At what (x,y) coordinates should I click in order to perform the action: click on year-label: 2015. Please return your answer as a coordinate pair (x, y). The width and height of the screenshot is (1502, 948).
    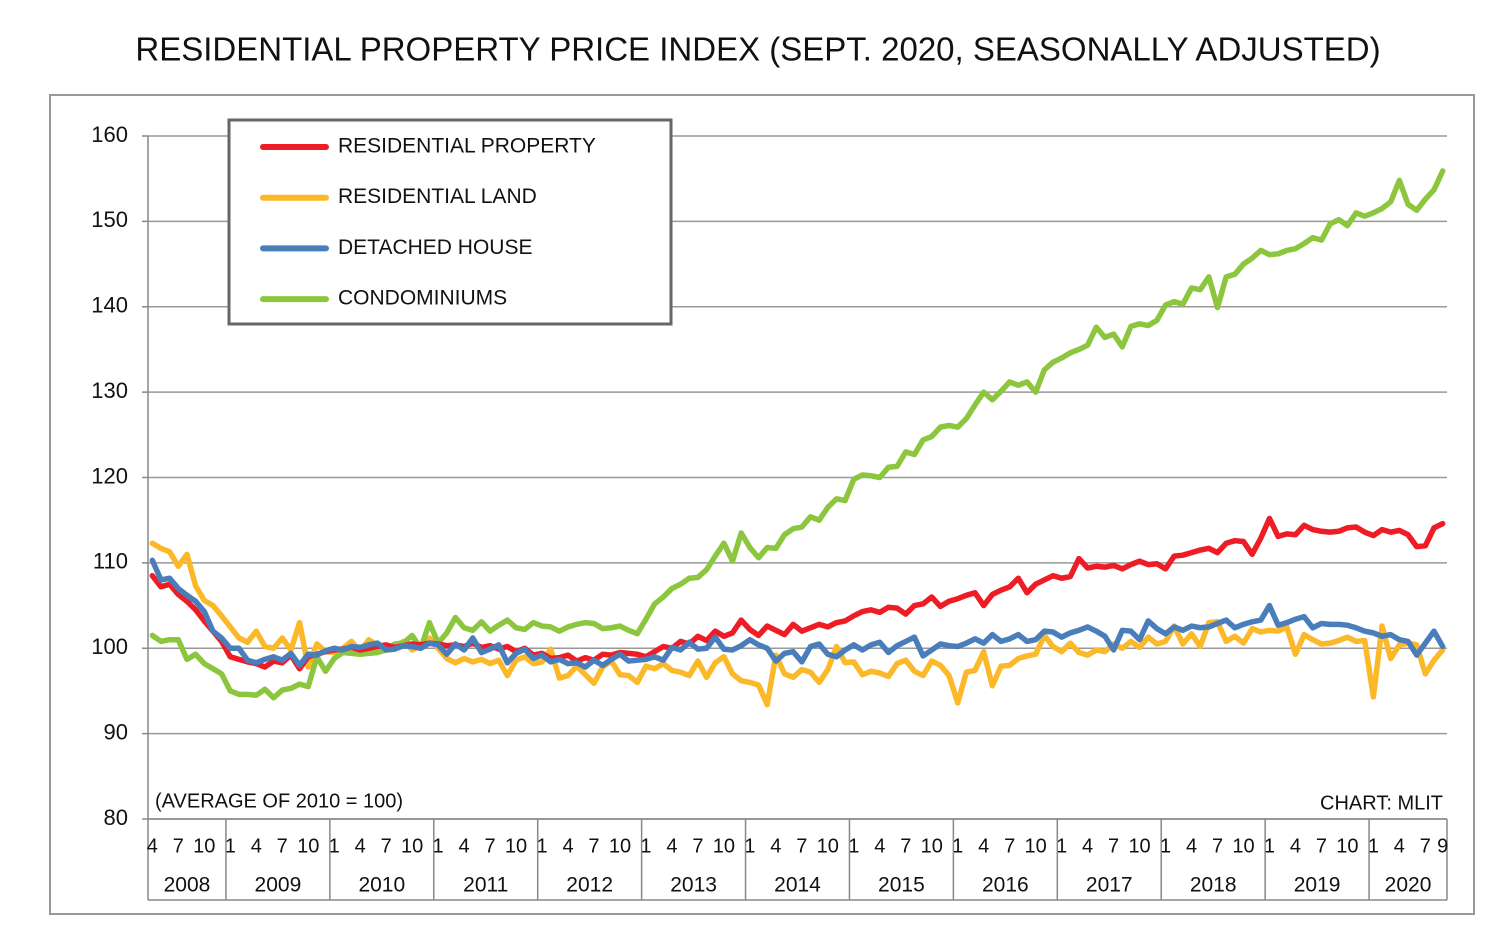
    Looking at the image, I should click on (901, 885).